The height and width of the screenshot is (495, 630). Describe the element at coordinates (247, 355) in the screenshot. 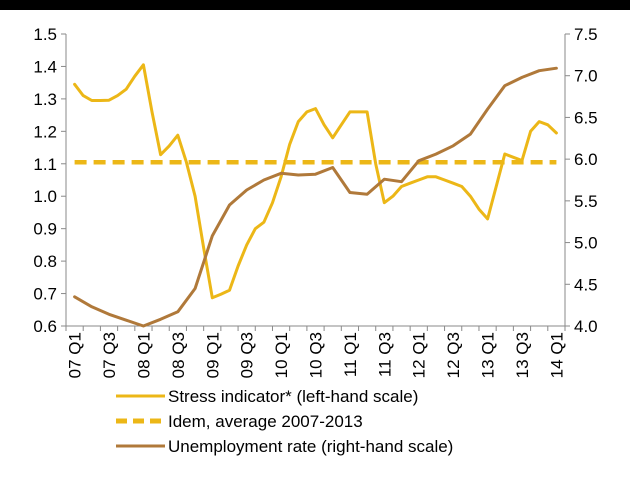

I see `x-tick-label: 09 Q3` at that location.